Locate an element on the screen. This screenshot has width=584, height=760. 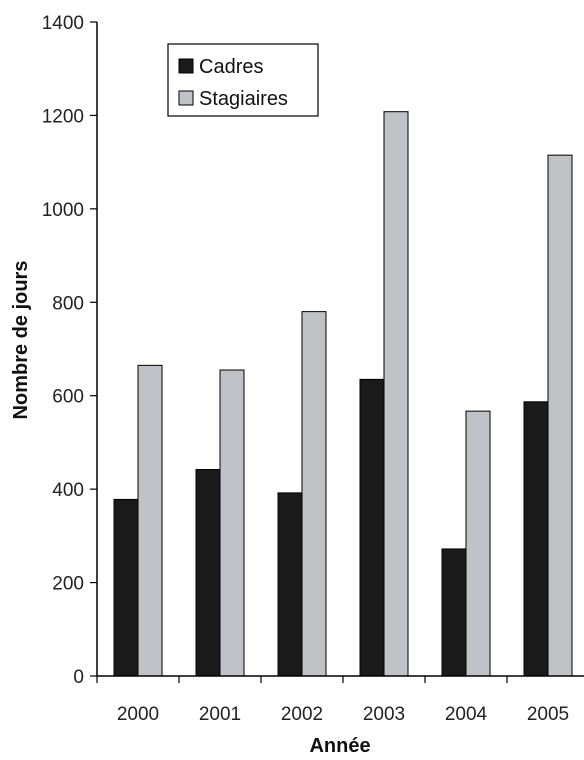
x-tick-label: 2003 is located at coordinates (384, 714).